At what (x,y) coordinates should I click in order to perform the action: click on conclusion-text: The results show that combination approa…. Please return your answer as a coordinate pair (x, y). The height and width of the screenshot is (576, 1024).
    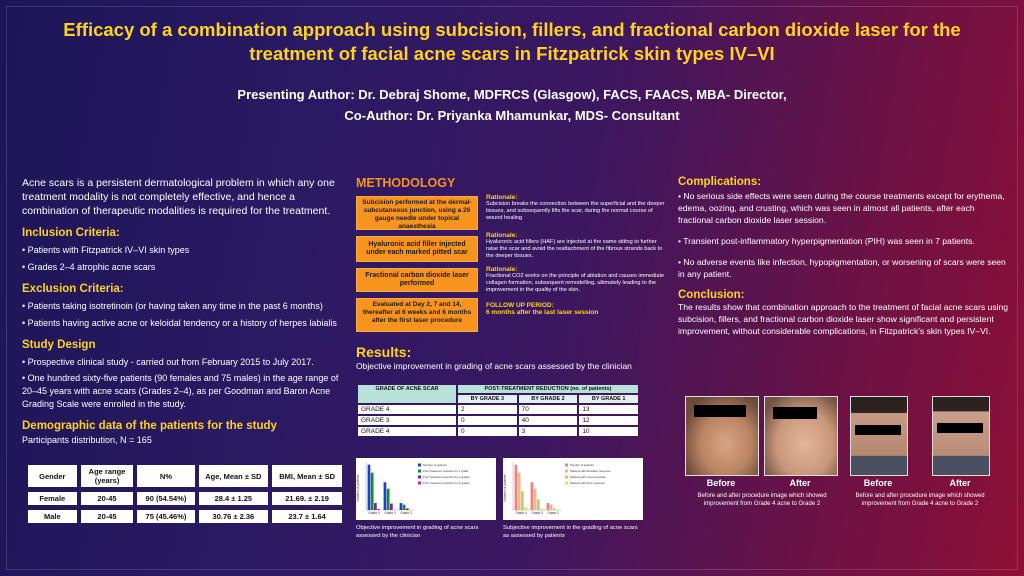
    Looking at the image, I should click on (843, 319).